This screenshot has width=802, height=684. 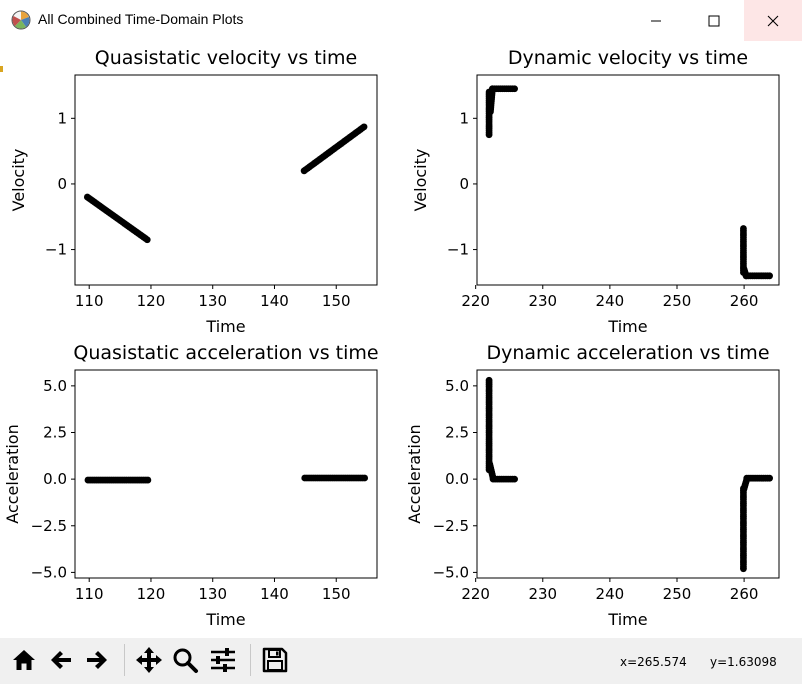 I want to click on home-button, so click(x=24, y=660).